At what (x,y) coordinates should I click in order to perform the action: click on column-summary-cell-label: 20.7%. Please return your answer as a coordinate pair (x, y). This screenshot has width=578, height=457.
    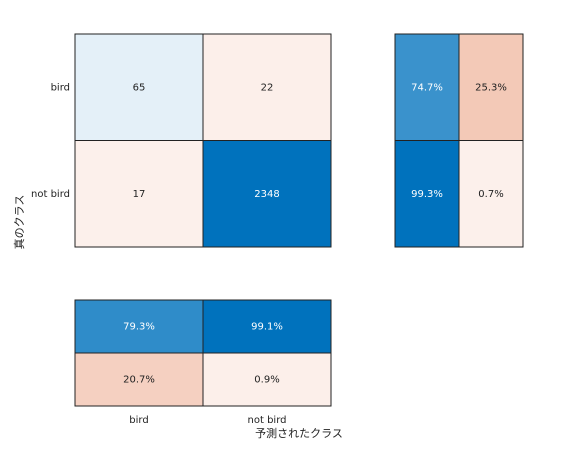
    Looking at the image, I should click on (139, 380).